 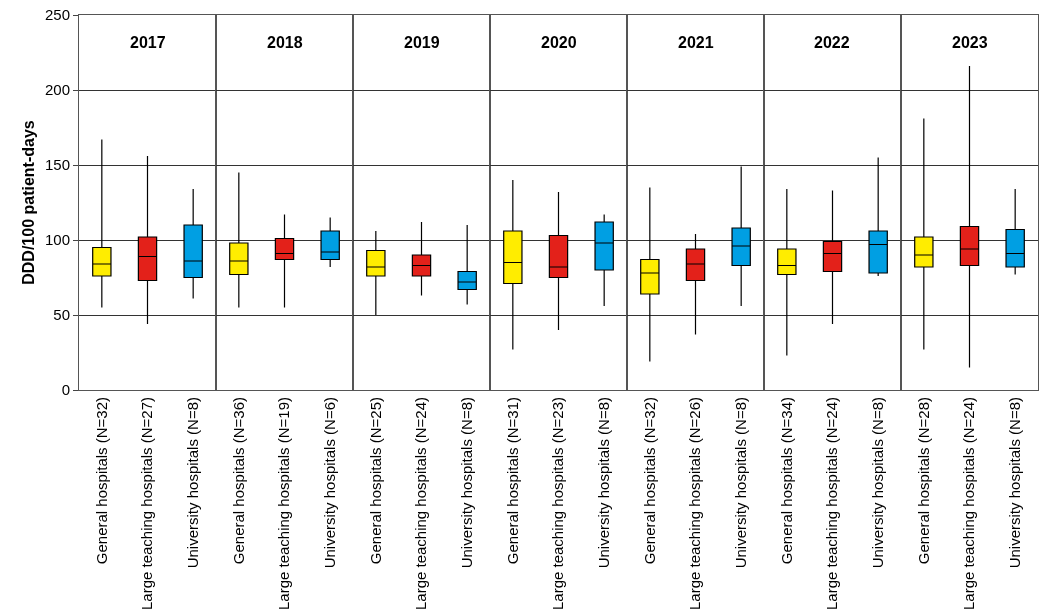 What do you see at coordinates (238, 481) in the screenshot?
I see `x-tick-label: General hospitals (N=36)` at bounding box center [238, 481].